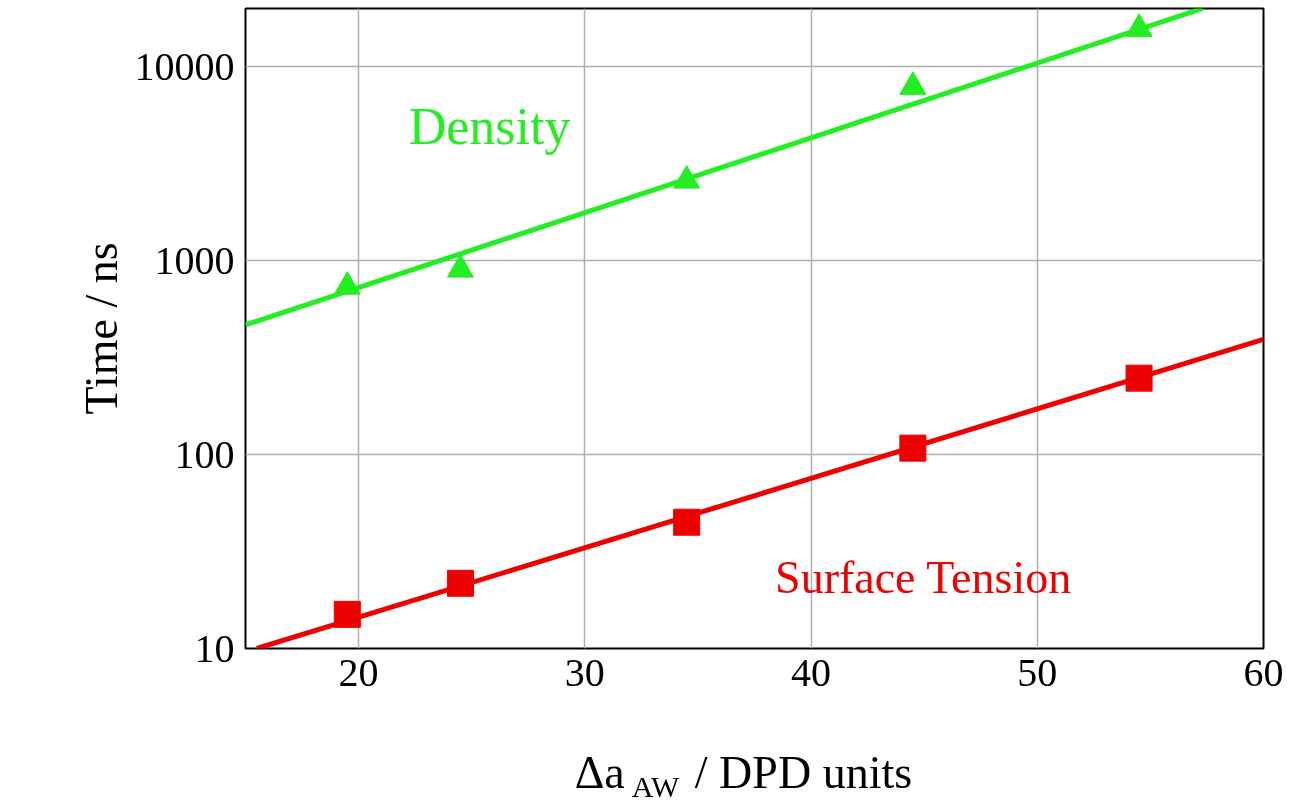  Describe the element at coordinates (811, 672) in the screenshot. I see `x-tick-label: 40` at that location.